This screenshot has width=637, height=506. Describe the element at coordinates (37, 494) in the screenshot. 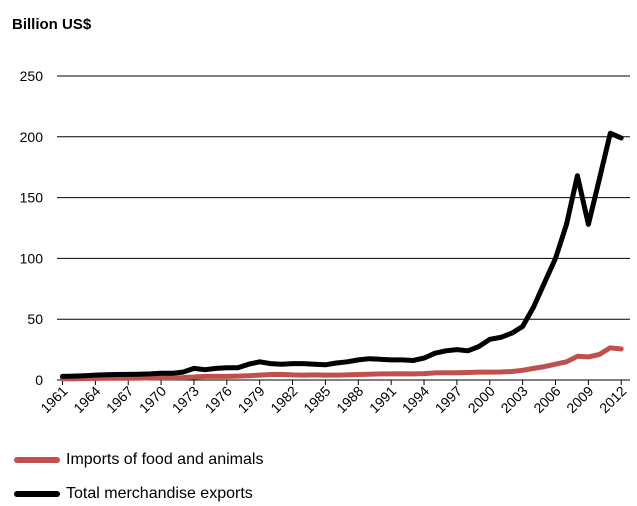

I see `legend-swatch-exports` at that location.